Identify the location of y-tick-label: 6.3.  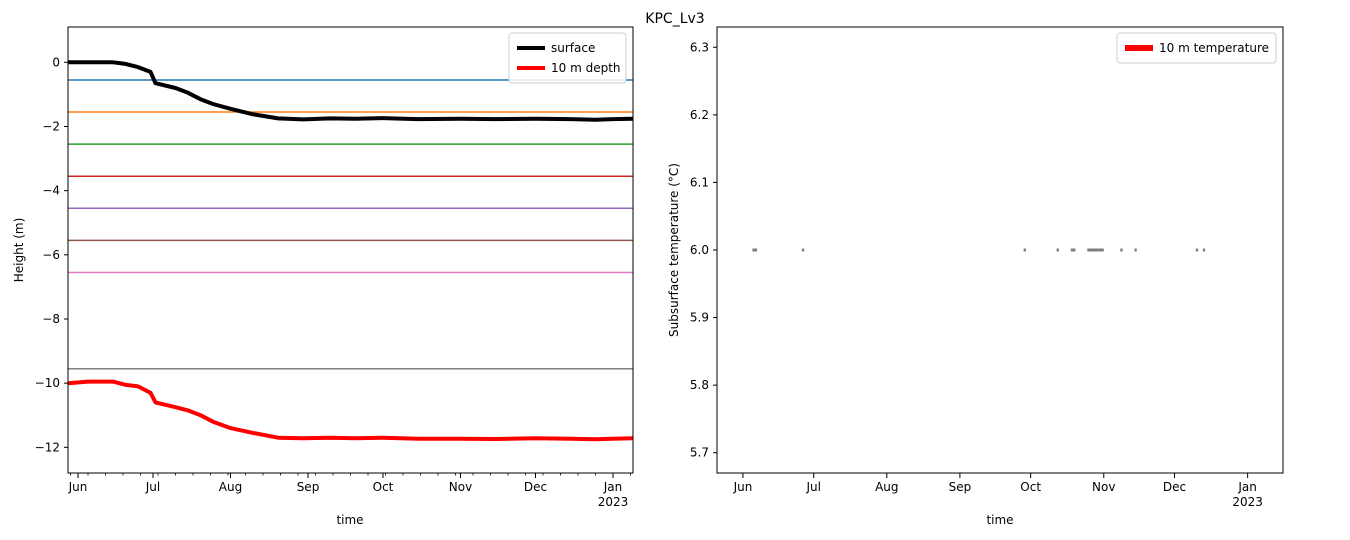
(699, 47).